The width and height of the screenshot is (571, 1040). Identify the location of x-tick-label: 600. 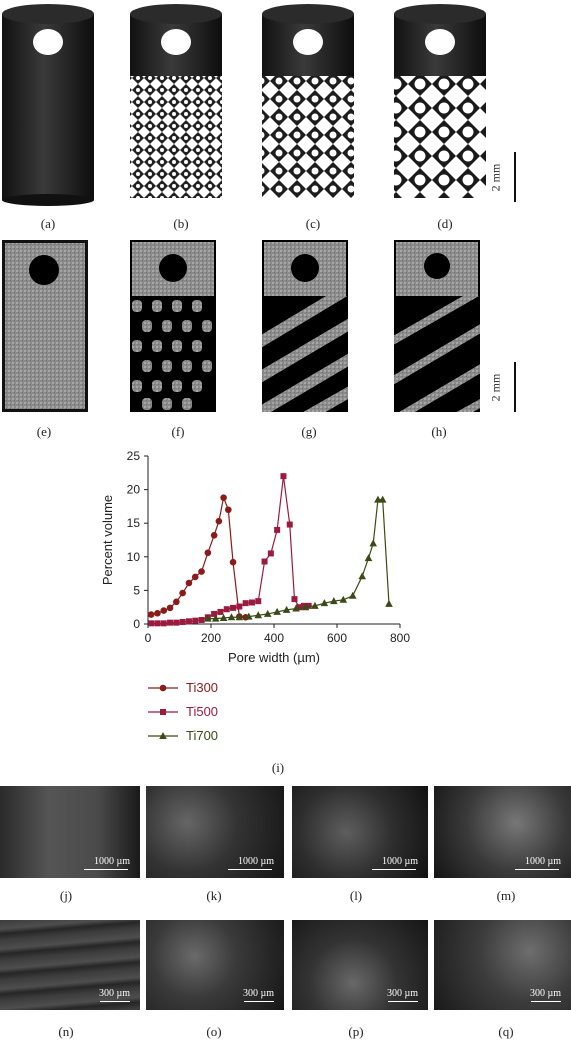
(337, 638).